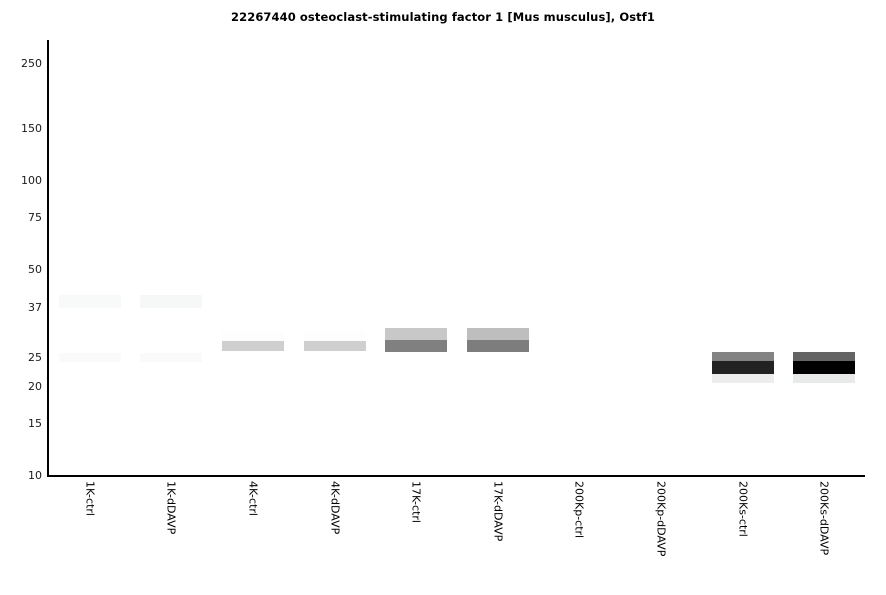 The height and width of the screenshot is (595, 886). I want to click on y-axis-tick-20: 20, so click(21, 386).